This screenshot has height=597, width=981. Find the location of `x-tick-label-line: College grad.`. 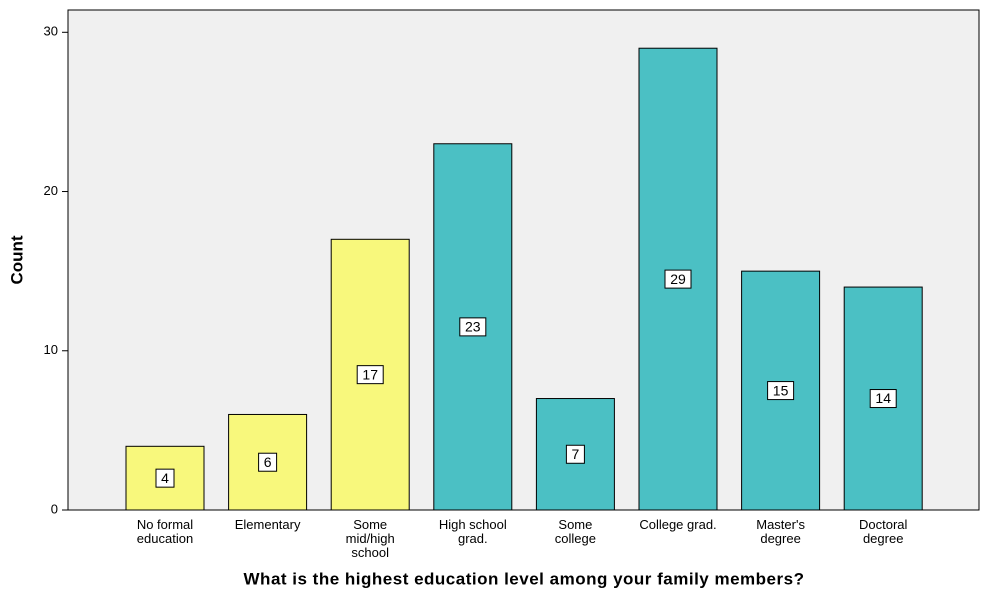

x-tick-label-line: College grad. is located at coordinates (677, 524).